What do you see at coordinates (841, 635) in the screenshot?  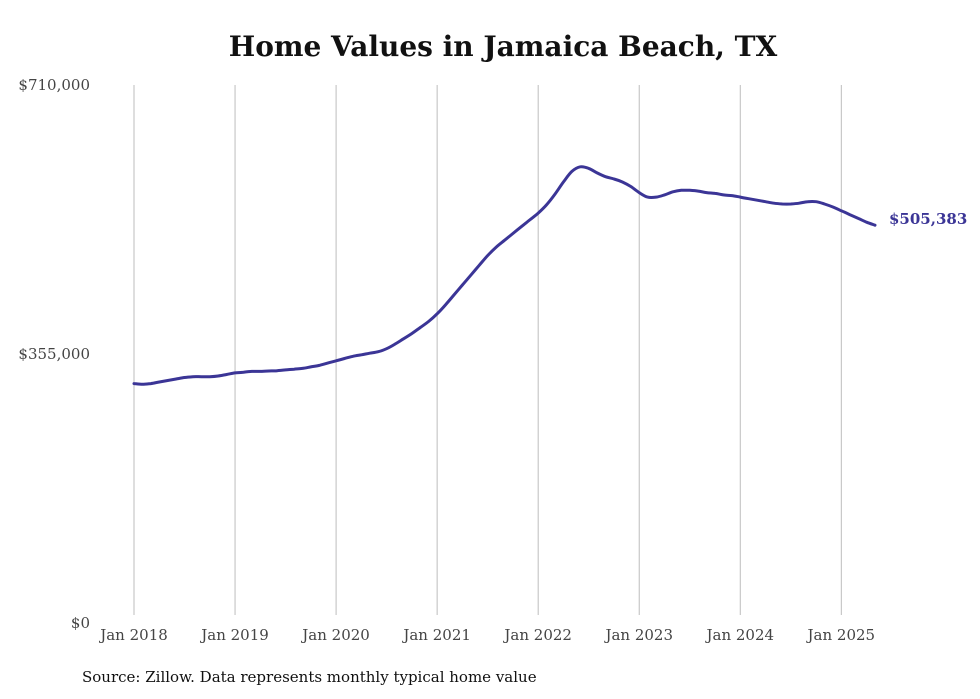 I see `x-tick-label: Jan 2025` at bounding box center [841, 635].